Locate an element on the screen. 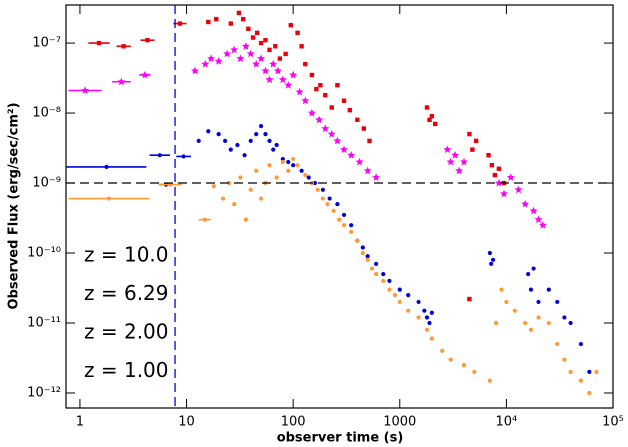 Image resolution: width=628 pixels, height=447 pixels. y-tick-label: 10⁻¹² is located at coordinates (44, 392).